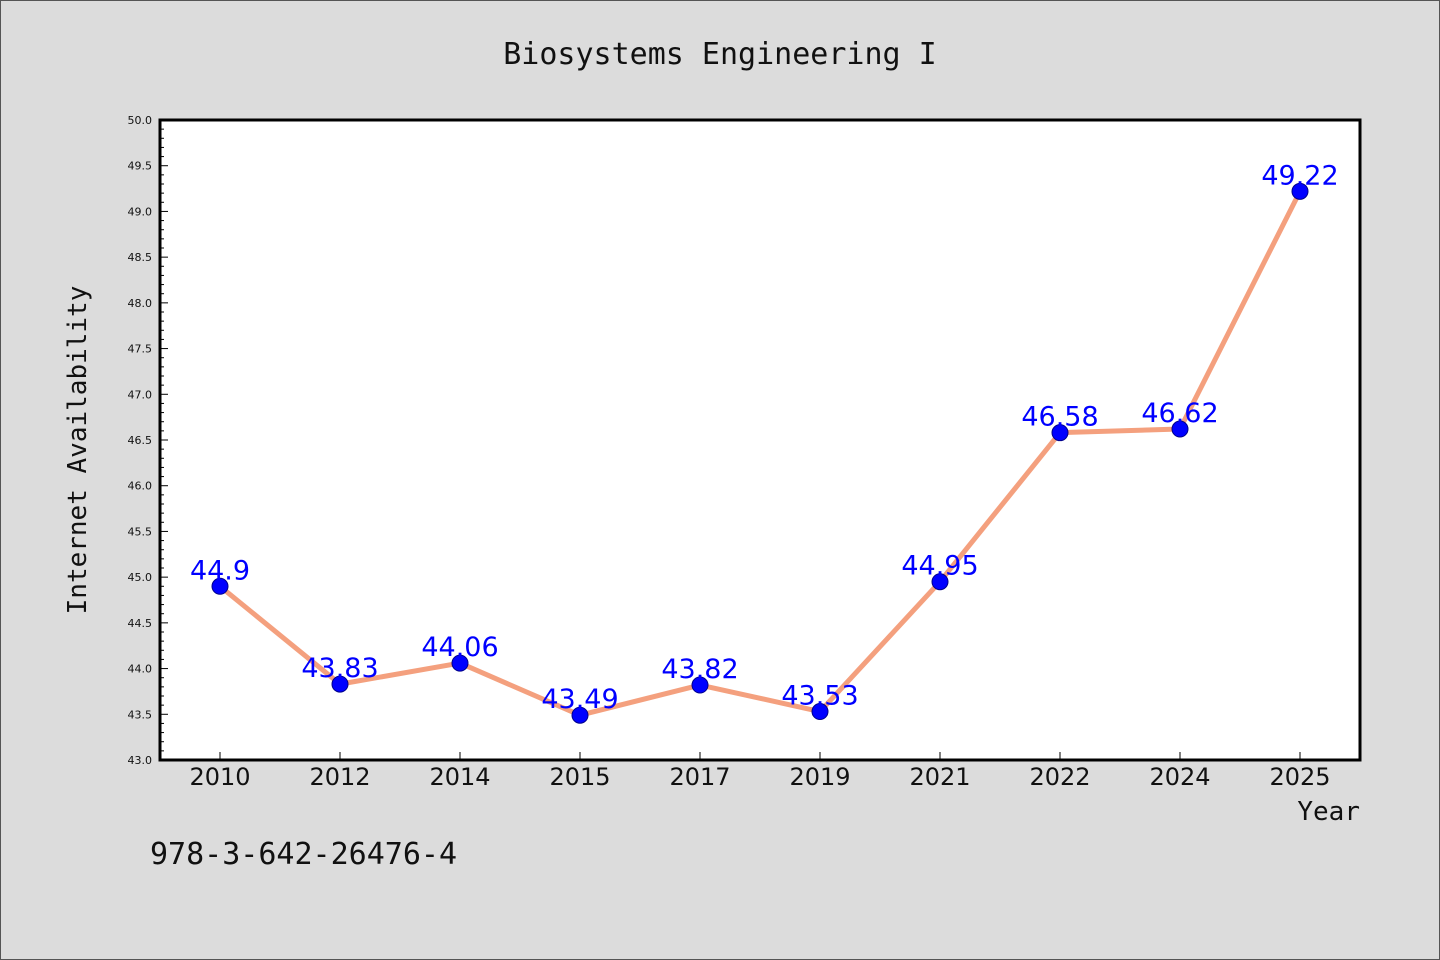 Image resolution: width=1440 pixels, height=960 pixels. Describe the element at coordinates (140, 440) in the screenshot. I see `y-tick-label: 46.5` at that location.